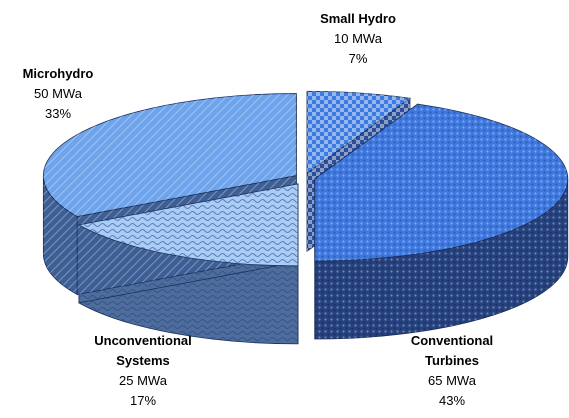 Image resolution: width=569 pixels, height=418 pixels. I want to click on slice-name-text: Microhydro, so click(58, 73).